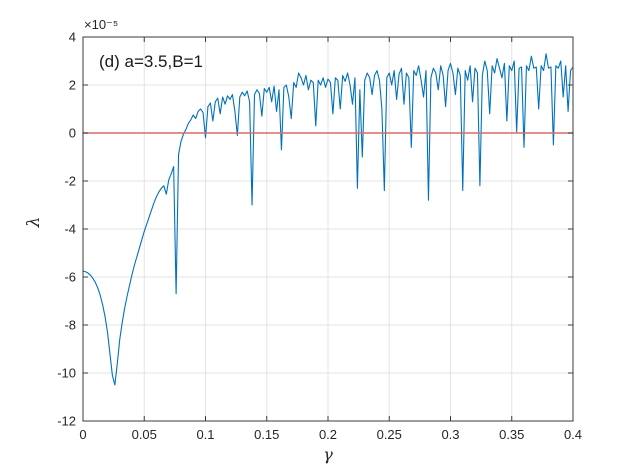  Describe the element at coordinates (205, 434) in the screenshot. I see `x-tick-label: 0.1` at that location.